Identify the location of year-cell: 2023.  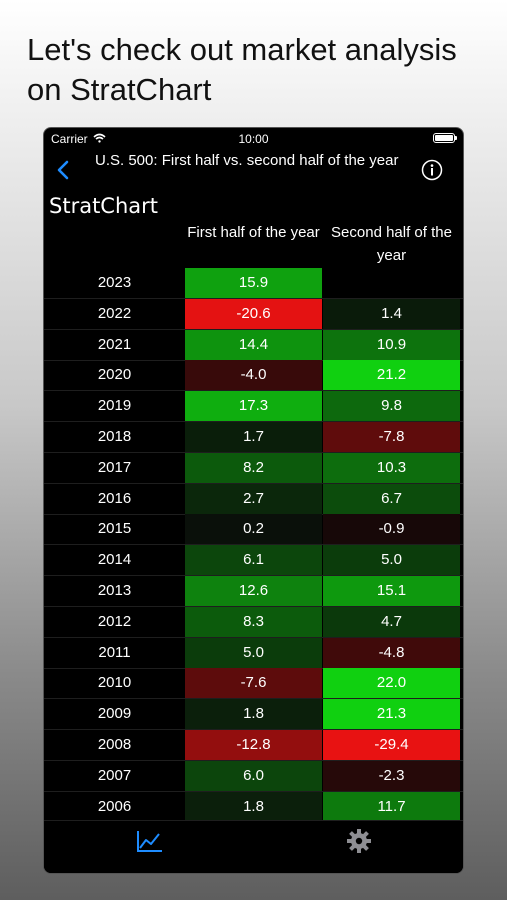
(114, 282).